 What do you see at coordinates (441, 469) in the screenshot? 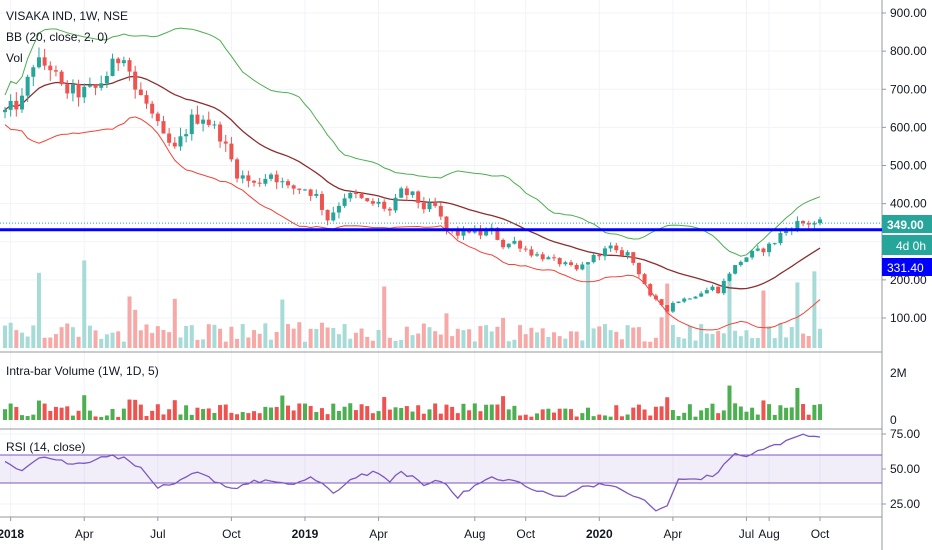
I see `rsi-band` at bounding box center [441, 469].